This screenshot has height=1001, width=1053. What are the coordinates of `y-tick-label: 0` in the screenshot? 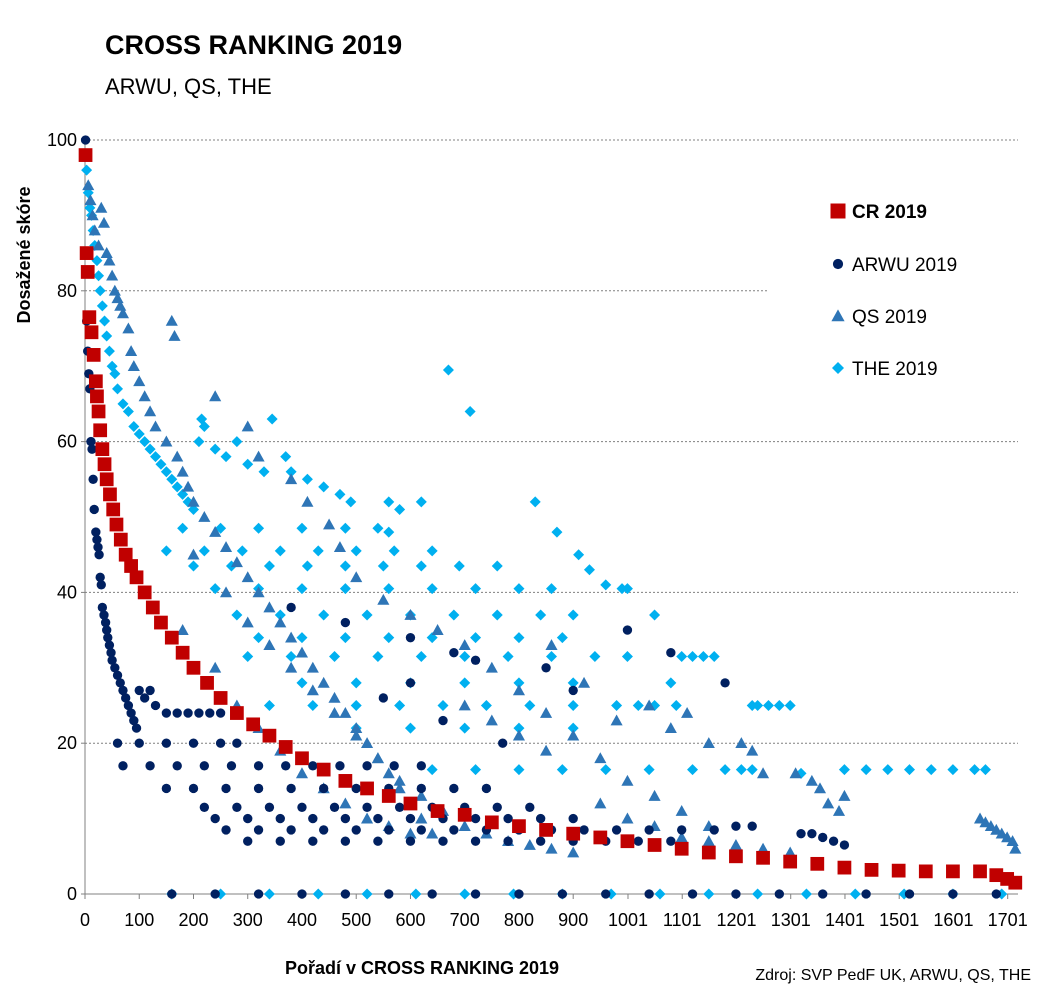 It's located at (72, 894).